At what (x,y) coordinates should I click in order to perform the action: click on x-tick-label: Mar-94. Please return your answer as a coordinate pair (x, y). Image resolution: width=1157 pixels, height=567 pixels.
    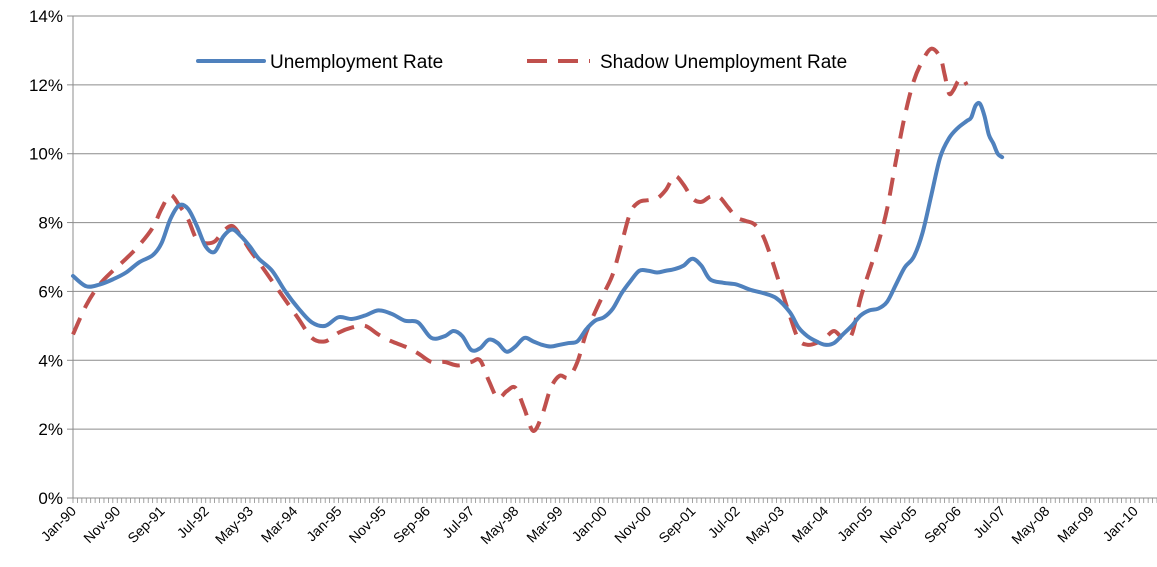
    Looking at the image, I should click on (279, 524).